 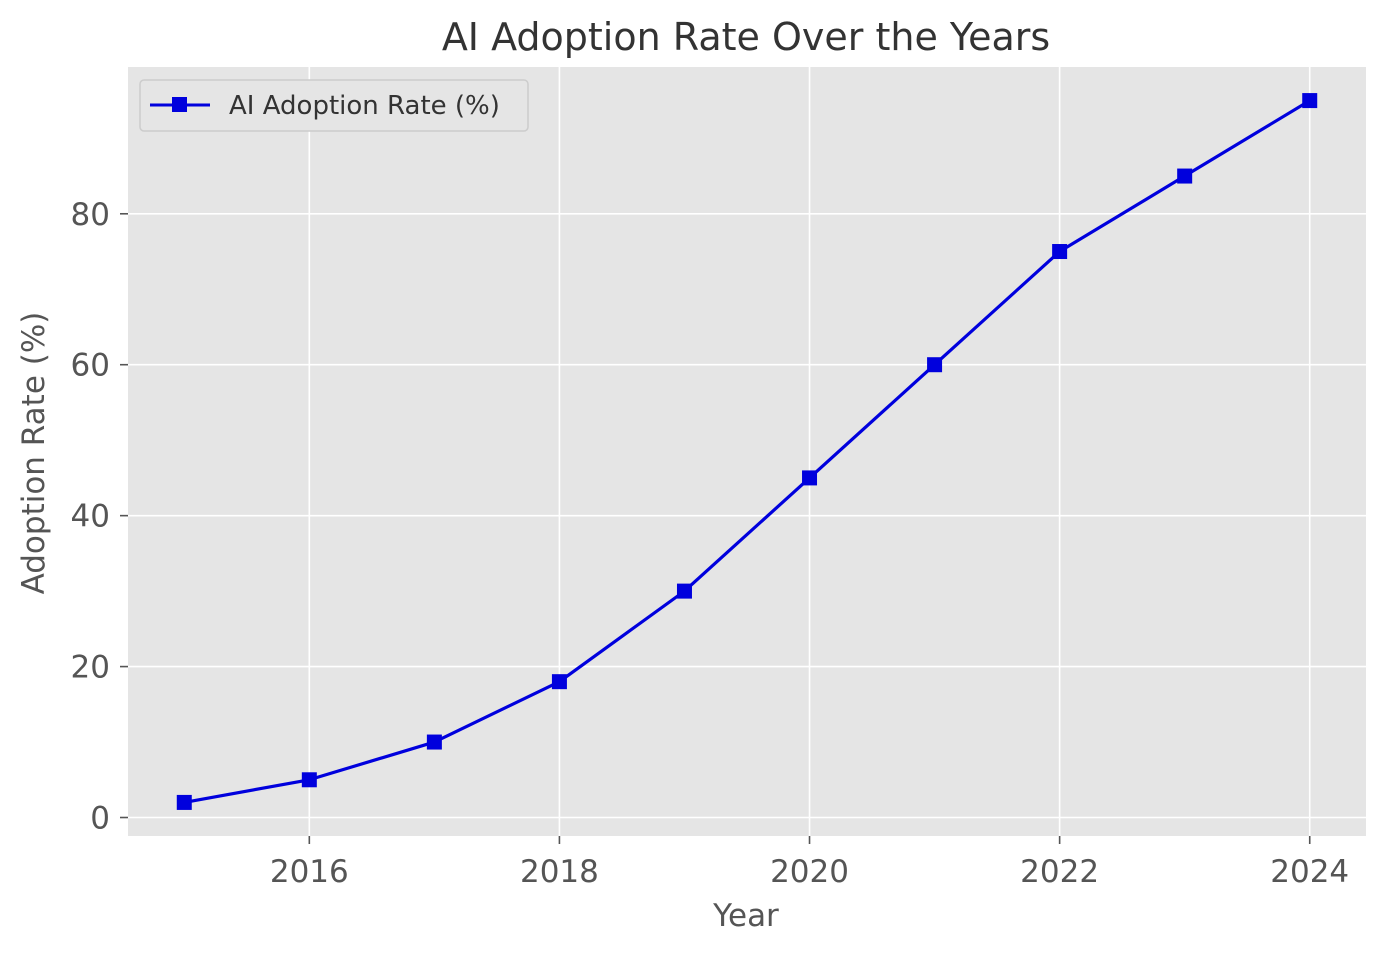 I want to click on x-tick-label: 2024, so click(x=1309, y=872).